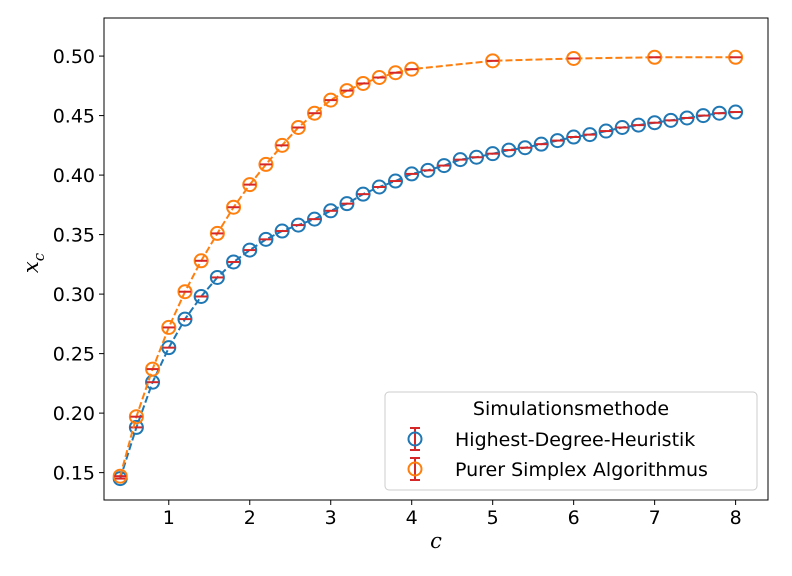 This screenshot has width=792, height=576. Describe the element at coordinates (31, 267) in the screenshot. I see `y-axis-label-main: x` at that location.